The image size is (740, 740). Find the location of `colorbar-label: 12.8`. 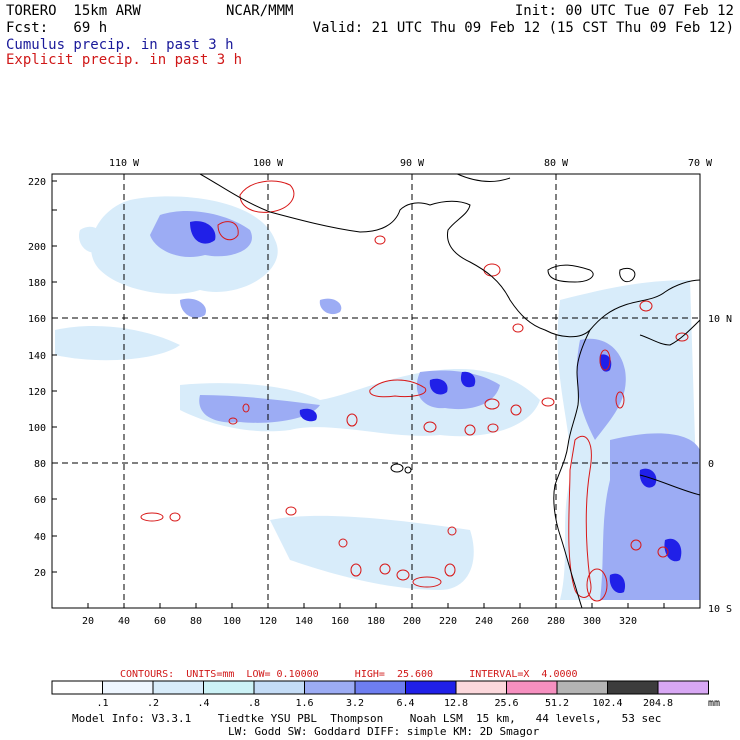

colorbar-label: 12.8 is located at coordinates (456, 703).